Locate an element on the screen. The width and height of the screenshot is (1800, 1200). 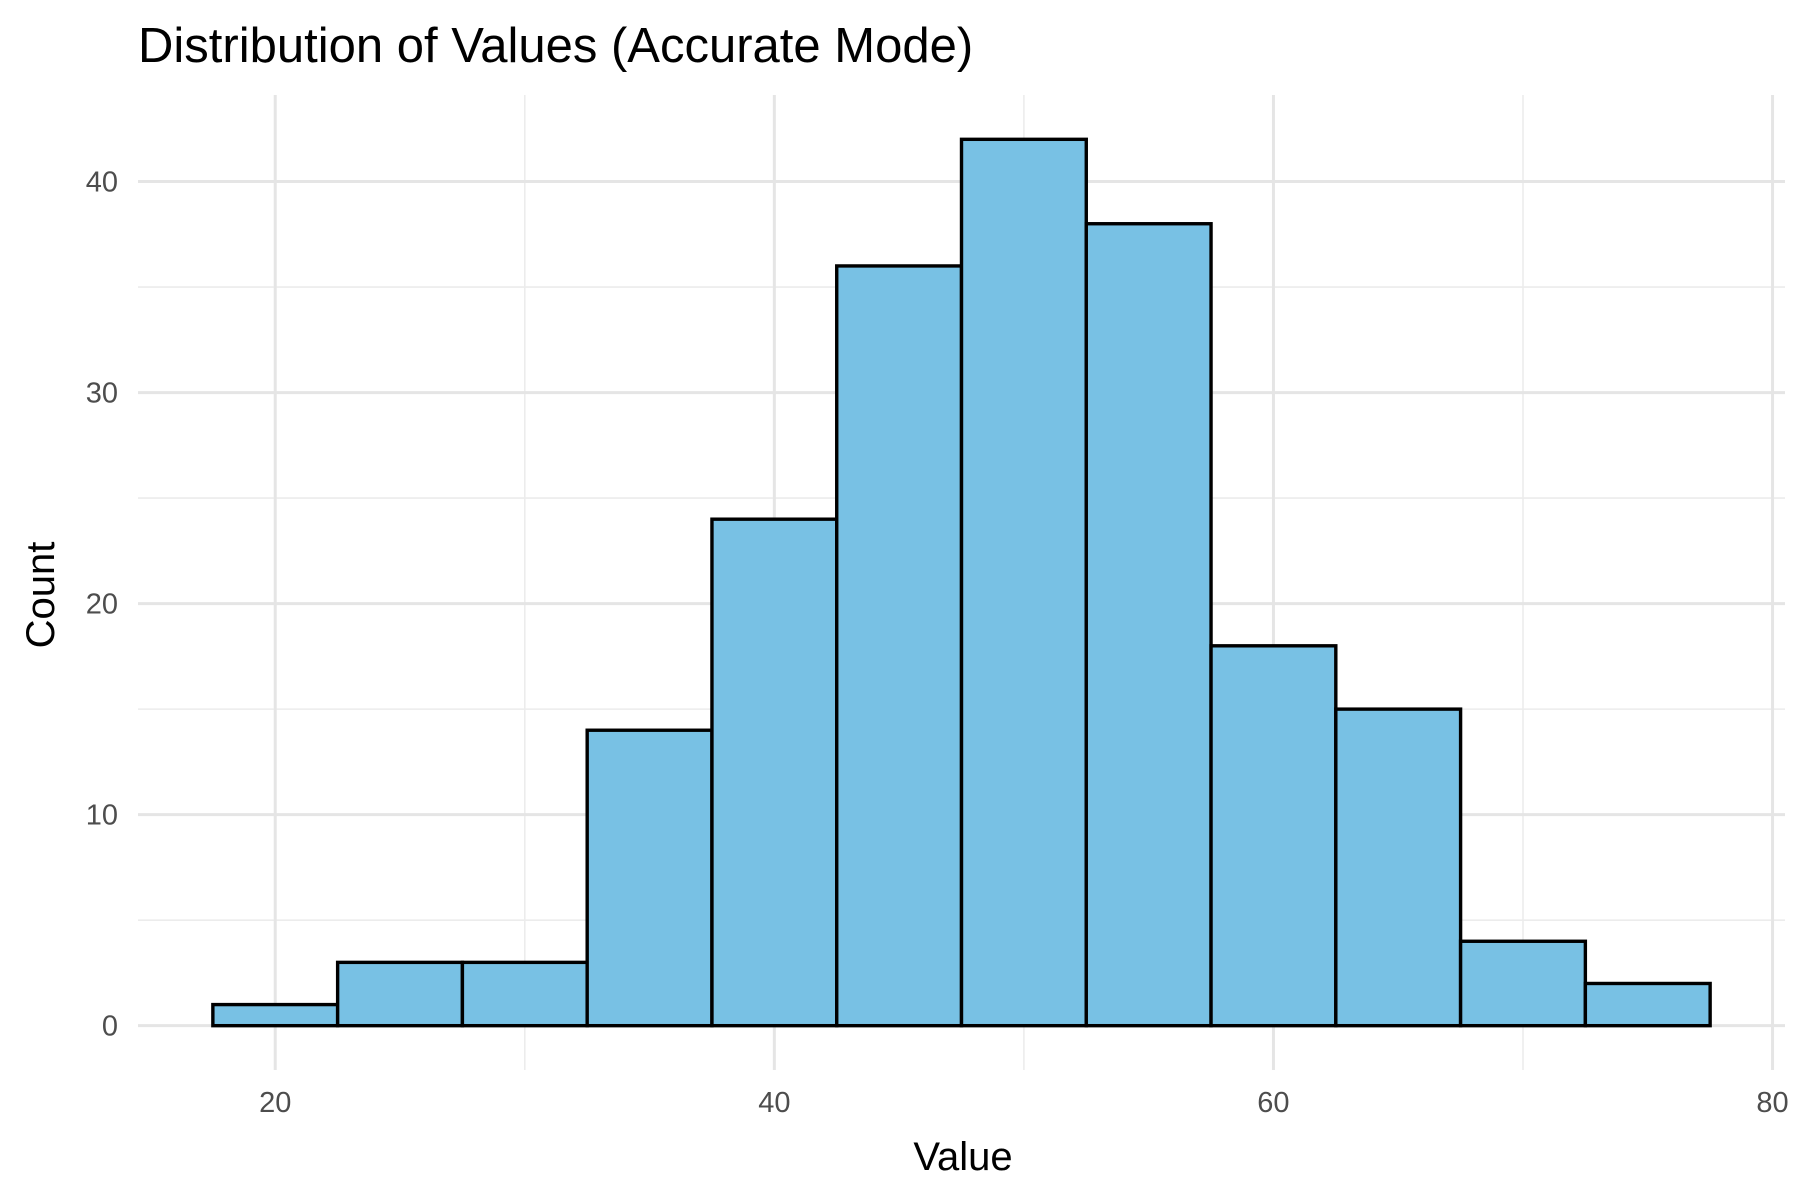
x-axis-title: Value is located at coordinates (962, 1157).